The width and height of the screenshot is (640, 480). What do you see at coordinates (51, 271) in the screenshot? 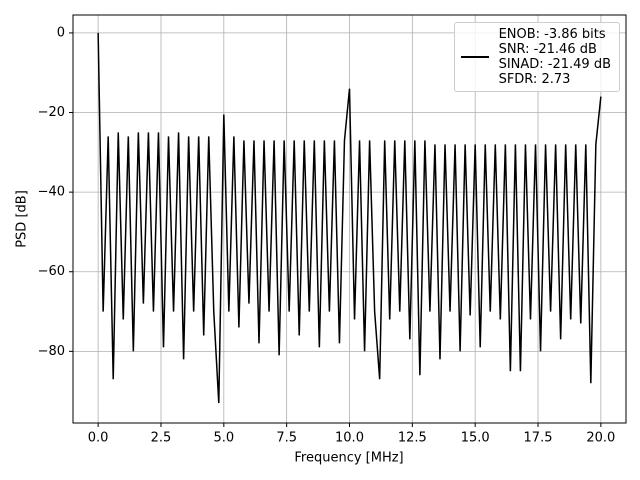
I see `y-tick-label: −60` at bounding box center [51, 271].